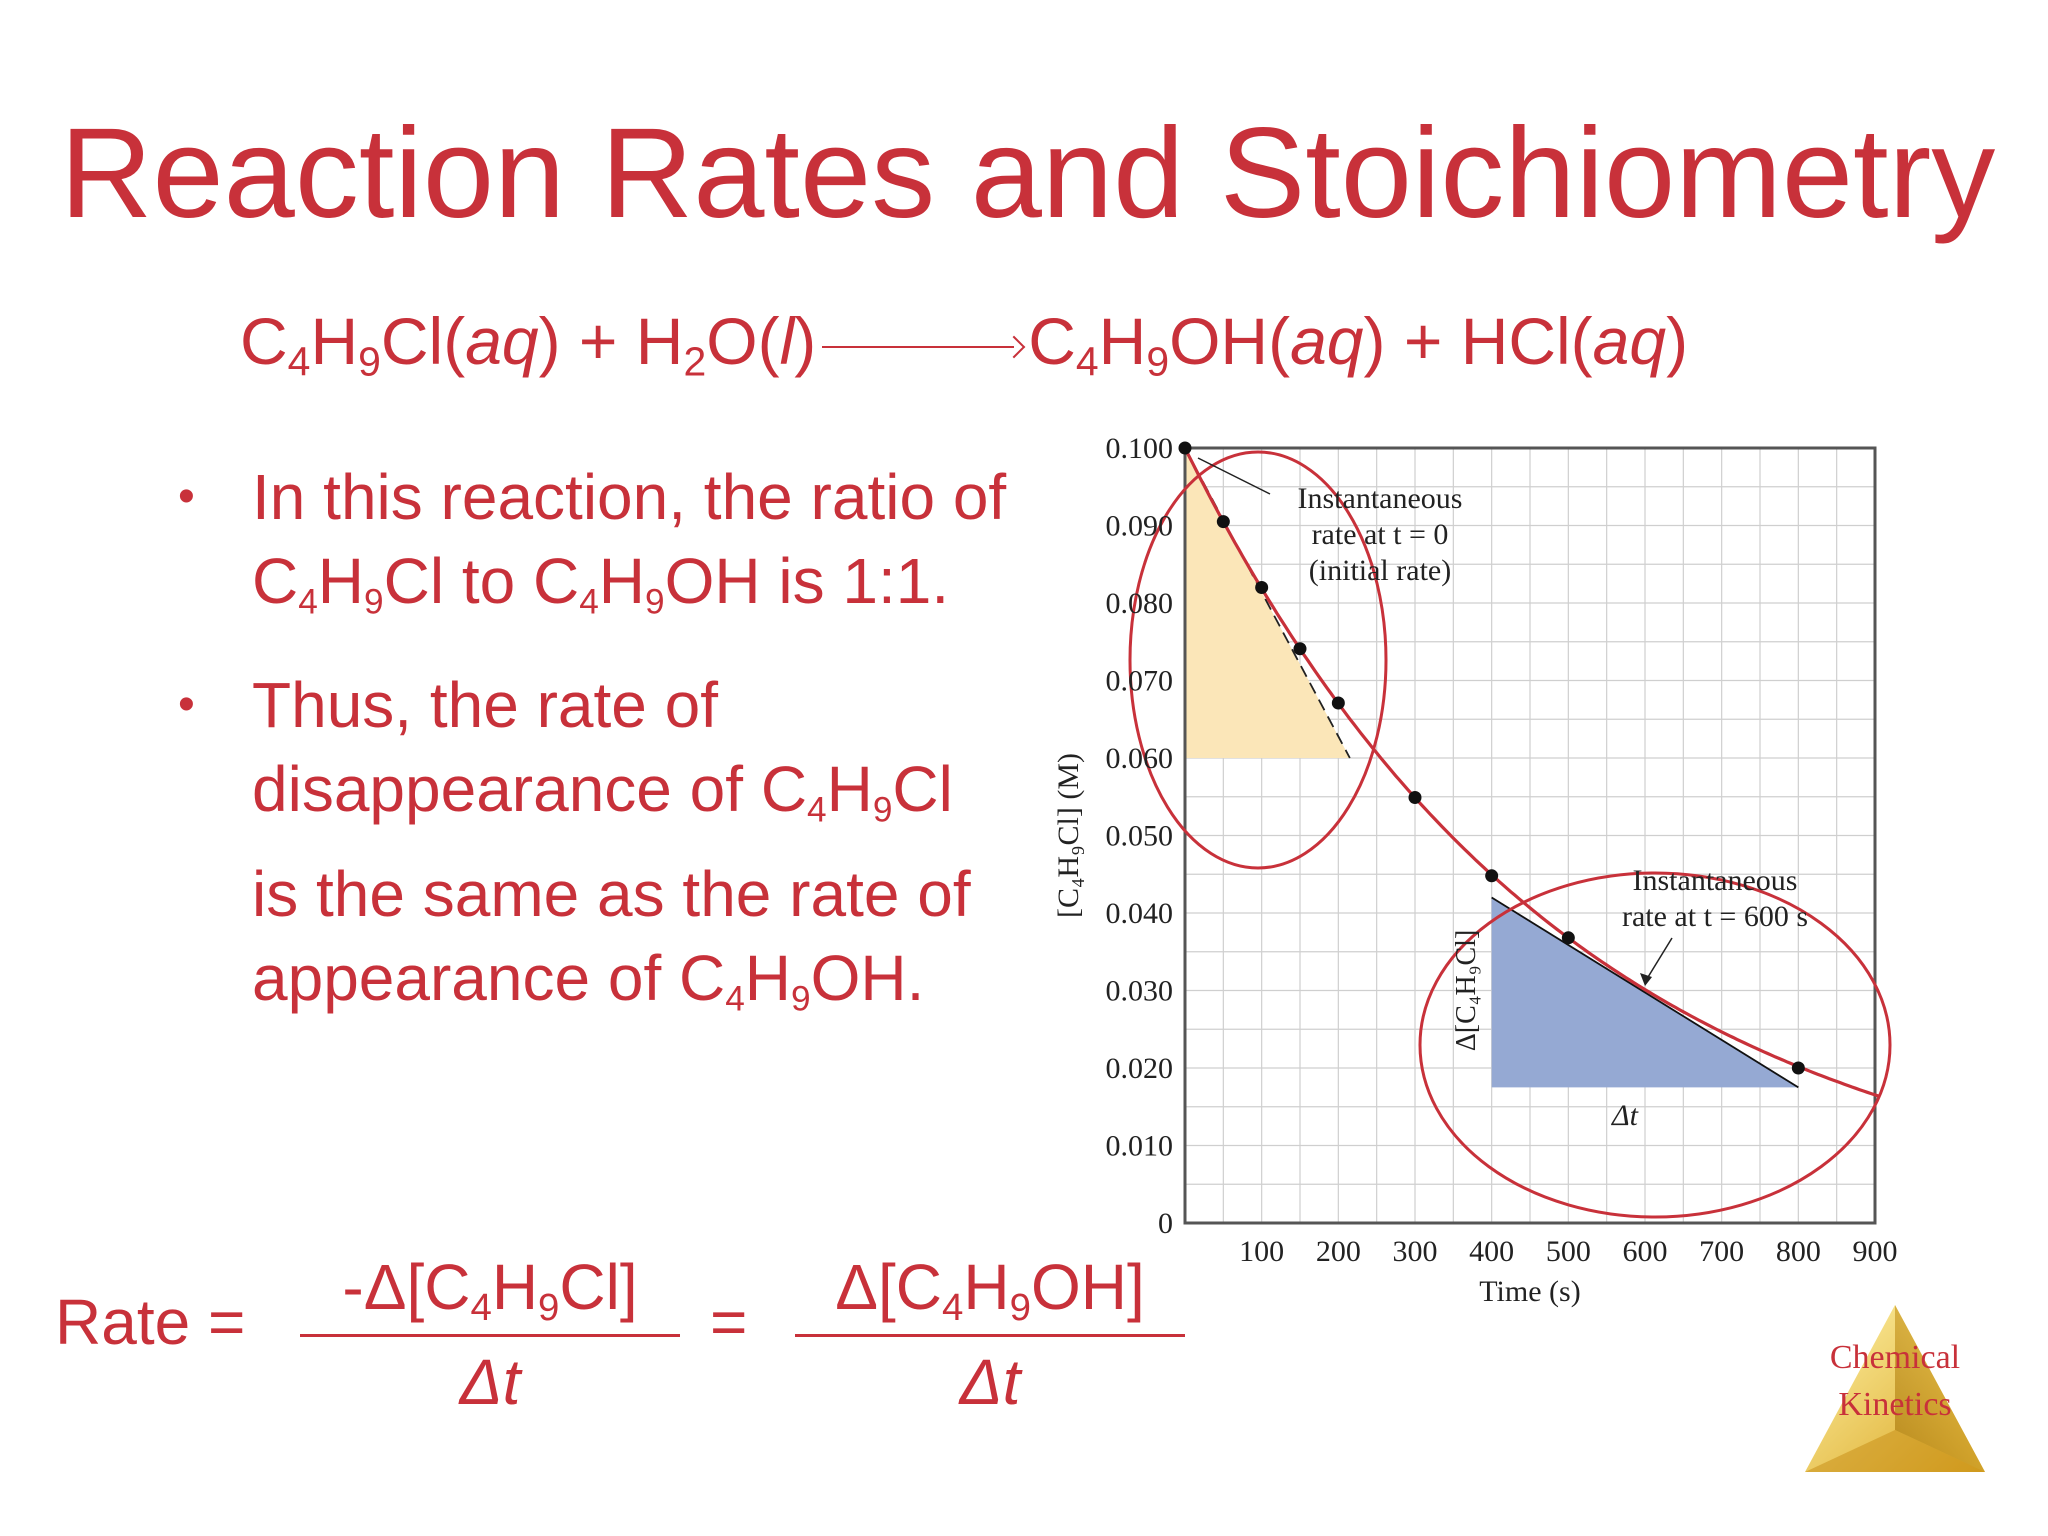  I want to click on equals-sign: =, so click(729, 1322).